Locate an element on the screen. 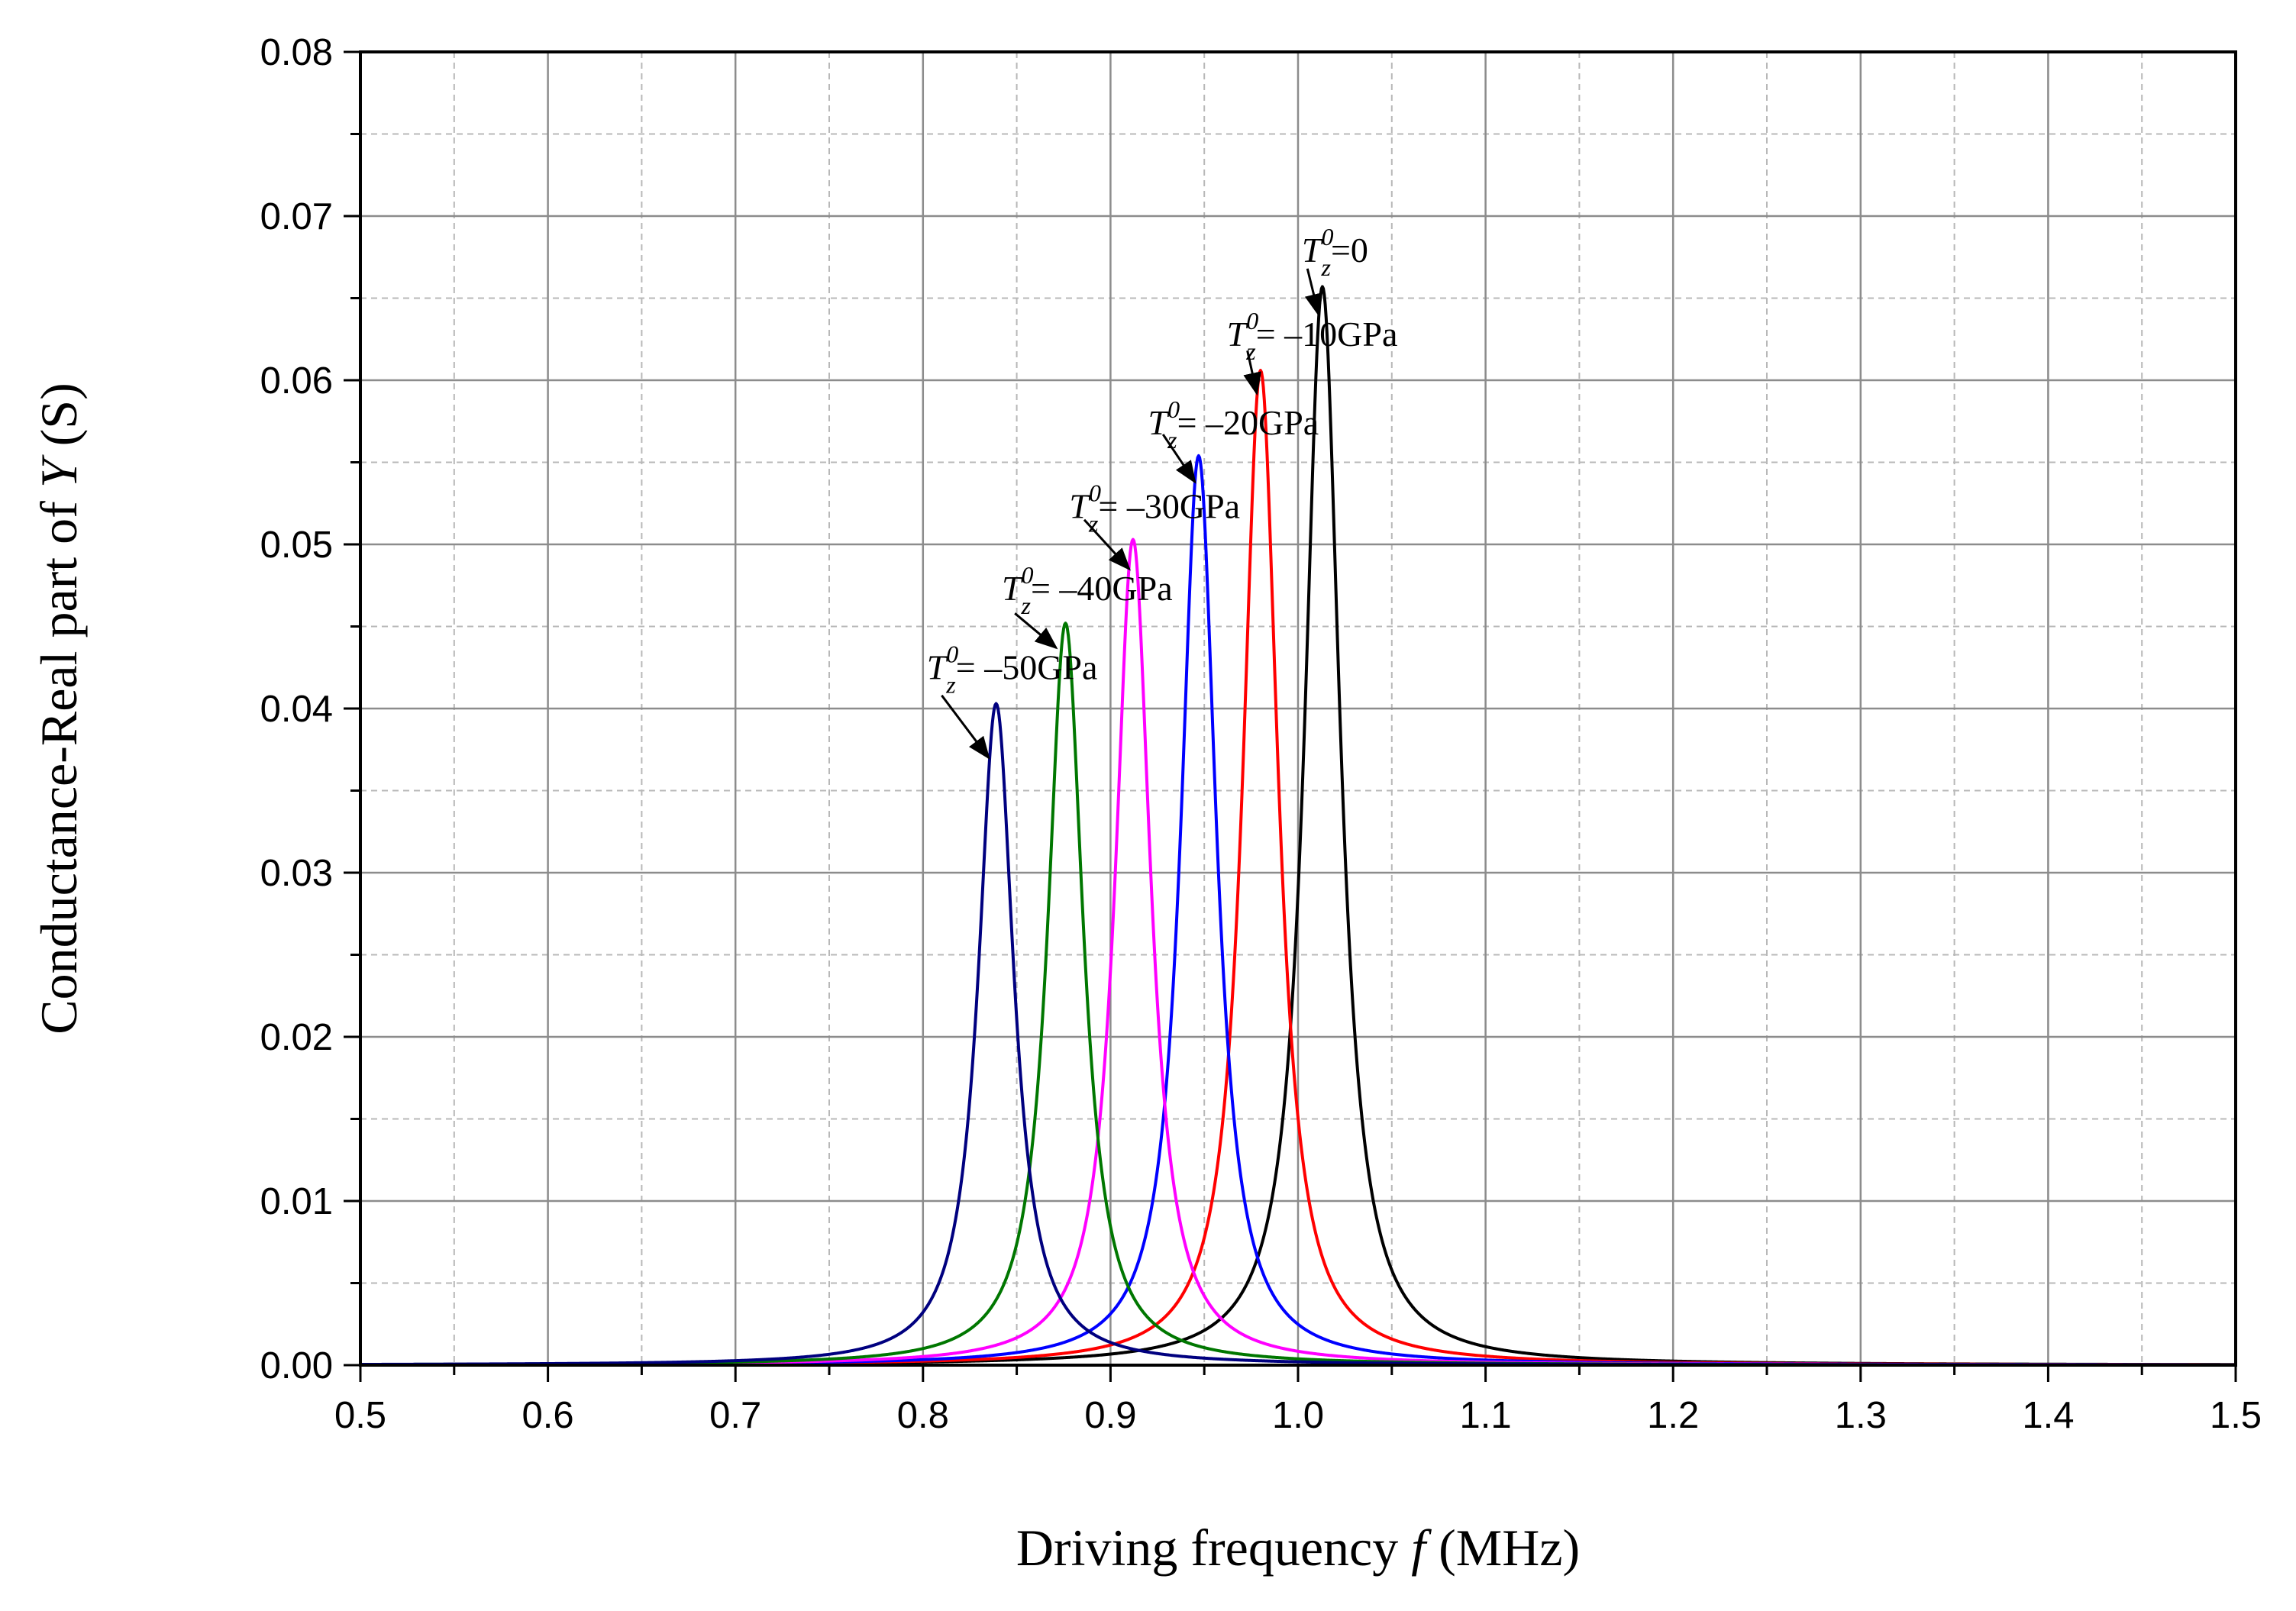 The width and height of the screenshot is (2296, 1611). x-tick-label: 1.0 is located at coordinates (1298, 1415).